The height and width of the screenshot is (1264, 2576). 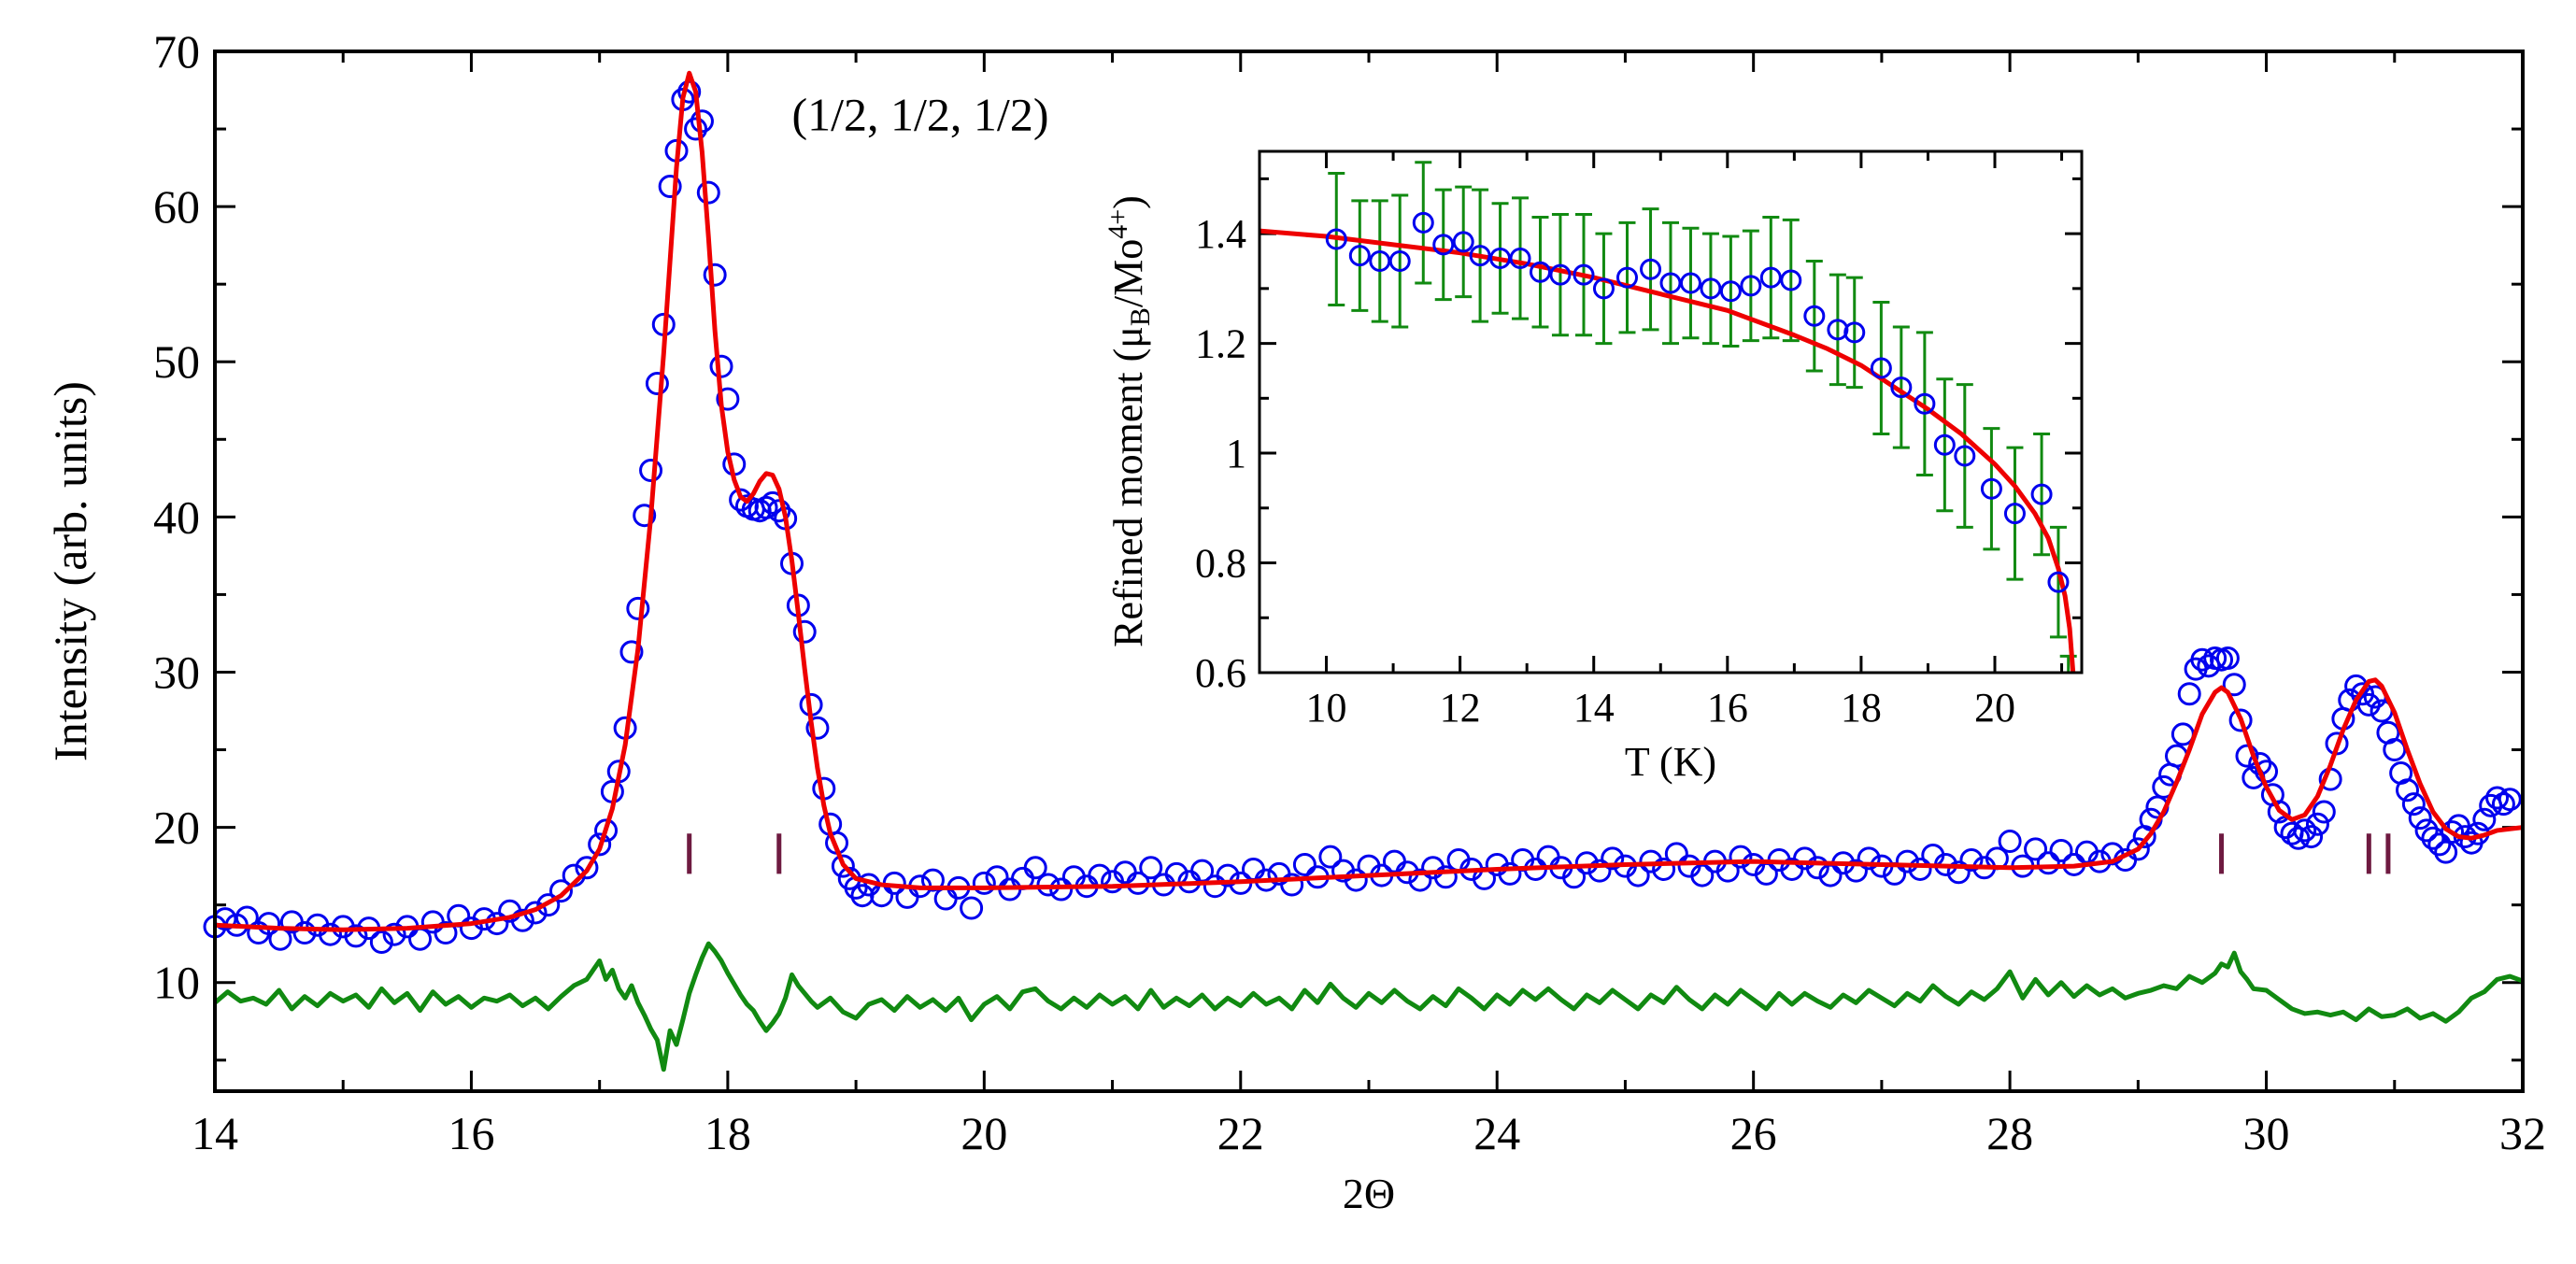 I want to click on inset-ylabel-sub: B, so click(x=1140, y=316).